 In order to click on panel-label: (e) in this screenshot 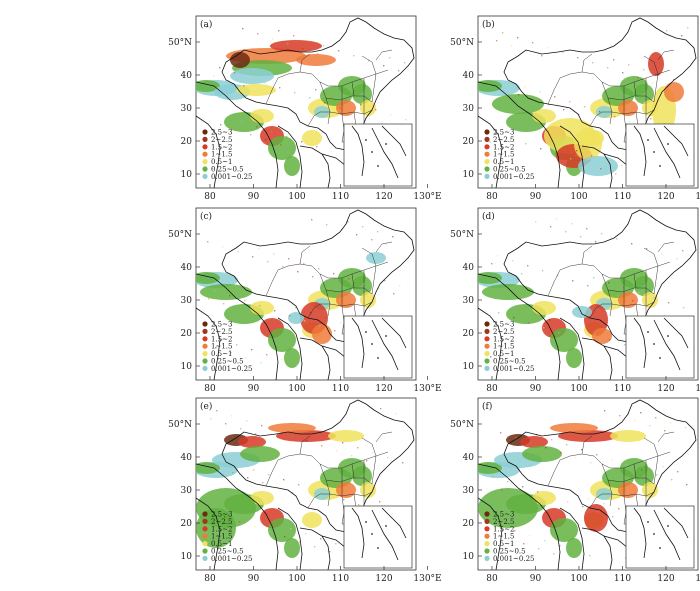, I will do `click(206, 406)`.